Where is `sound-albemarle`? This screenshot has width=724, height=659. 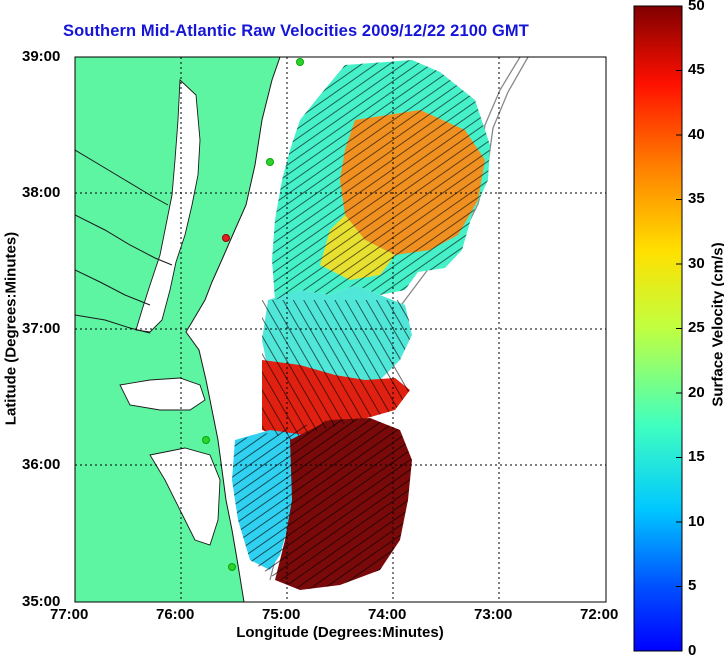 sound-albemarle is located at coordinates (162, 394).